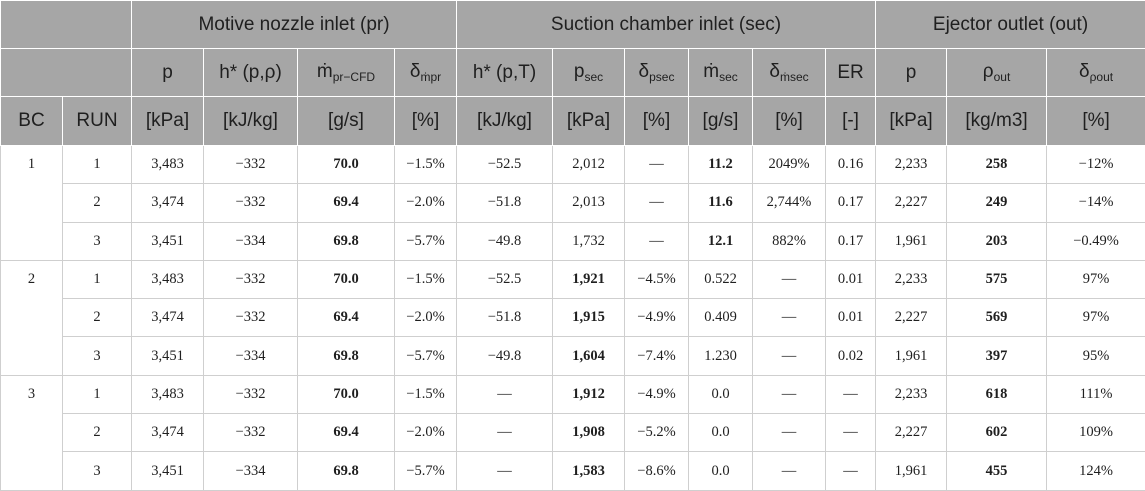 Image resolution: width=1145 pixels, height=491 pixels. I want to click on column-header: δpsec, so click(657, 73).